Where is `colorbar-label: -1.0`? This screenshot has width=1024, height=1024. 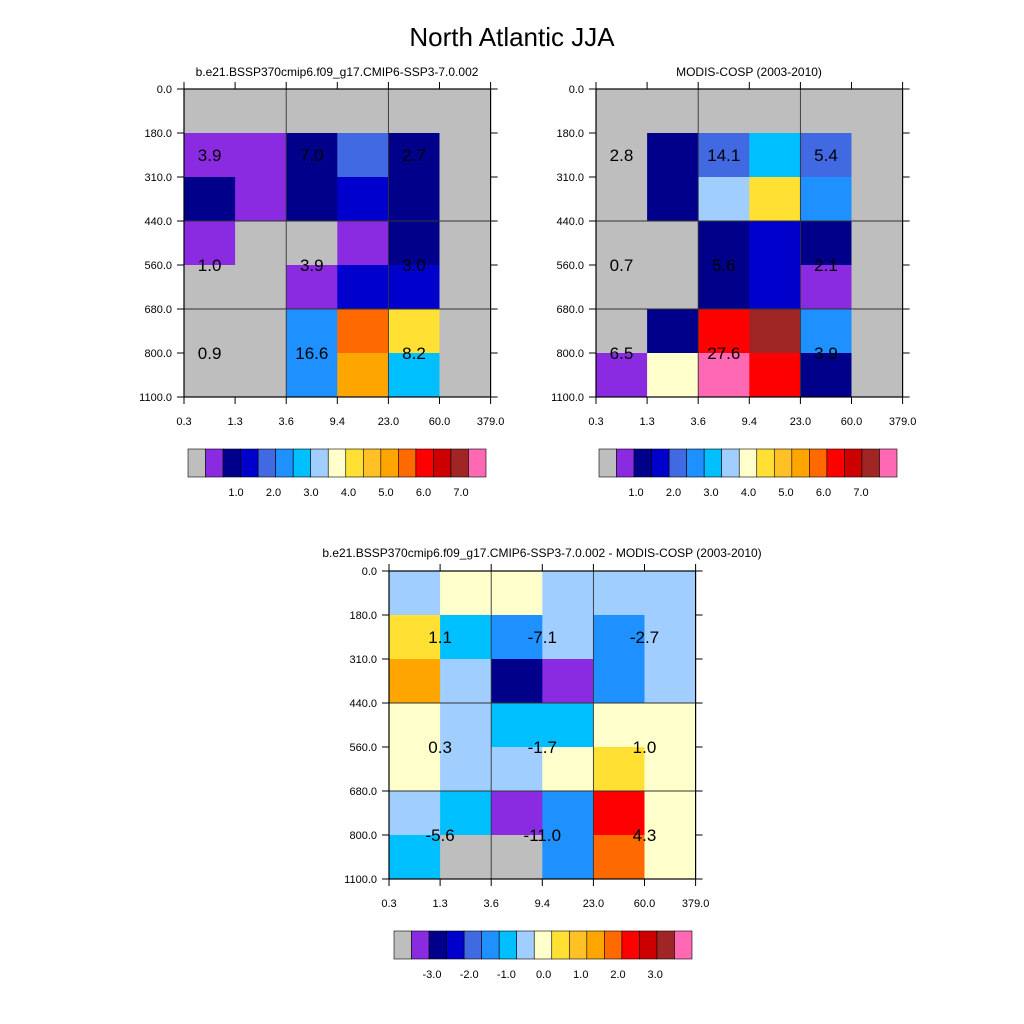 colorbar-label: -1.0 is located at coordinates (506, 975).